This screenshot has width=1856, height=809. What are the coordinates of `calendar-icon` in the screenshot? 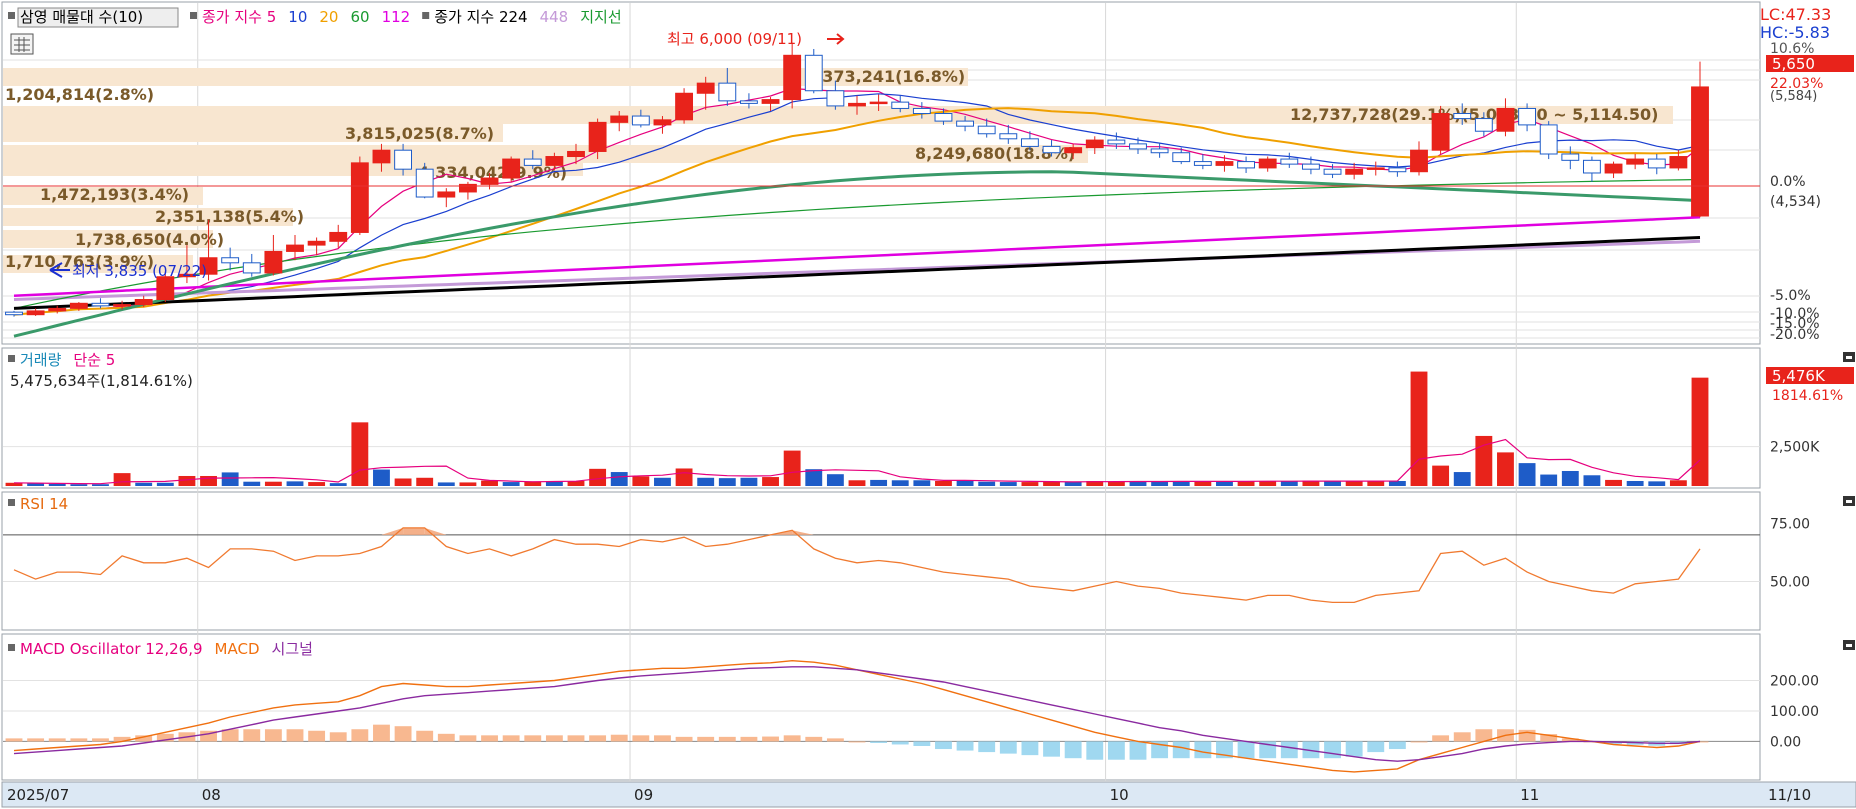 It's located at (22, 44).